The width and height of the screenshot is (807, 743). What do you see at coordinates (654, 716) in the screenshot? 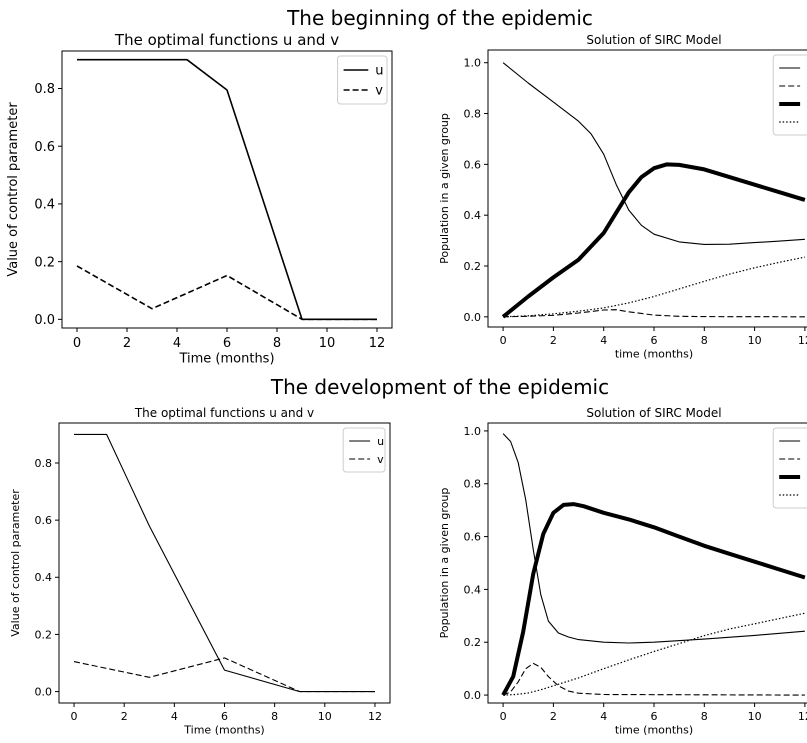
I see `x-tick-label: 6` at bounding box center [654, 716].